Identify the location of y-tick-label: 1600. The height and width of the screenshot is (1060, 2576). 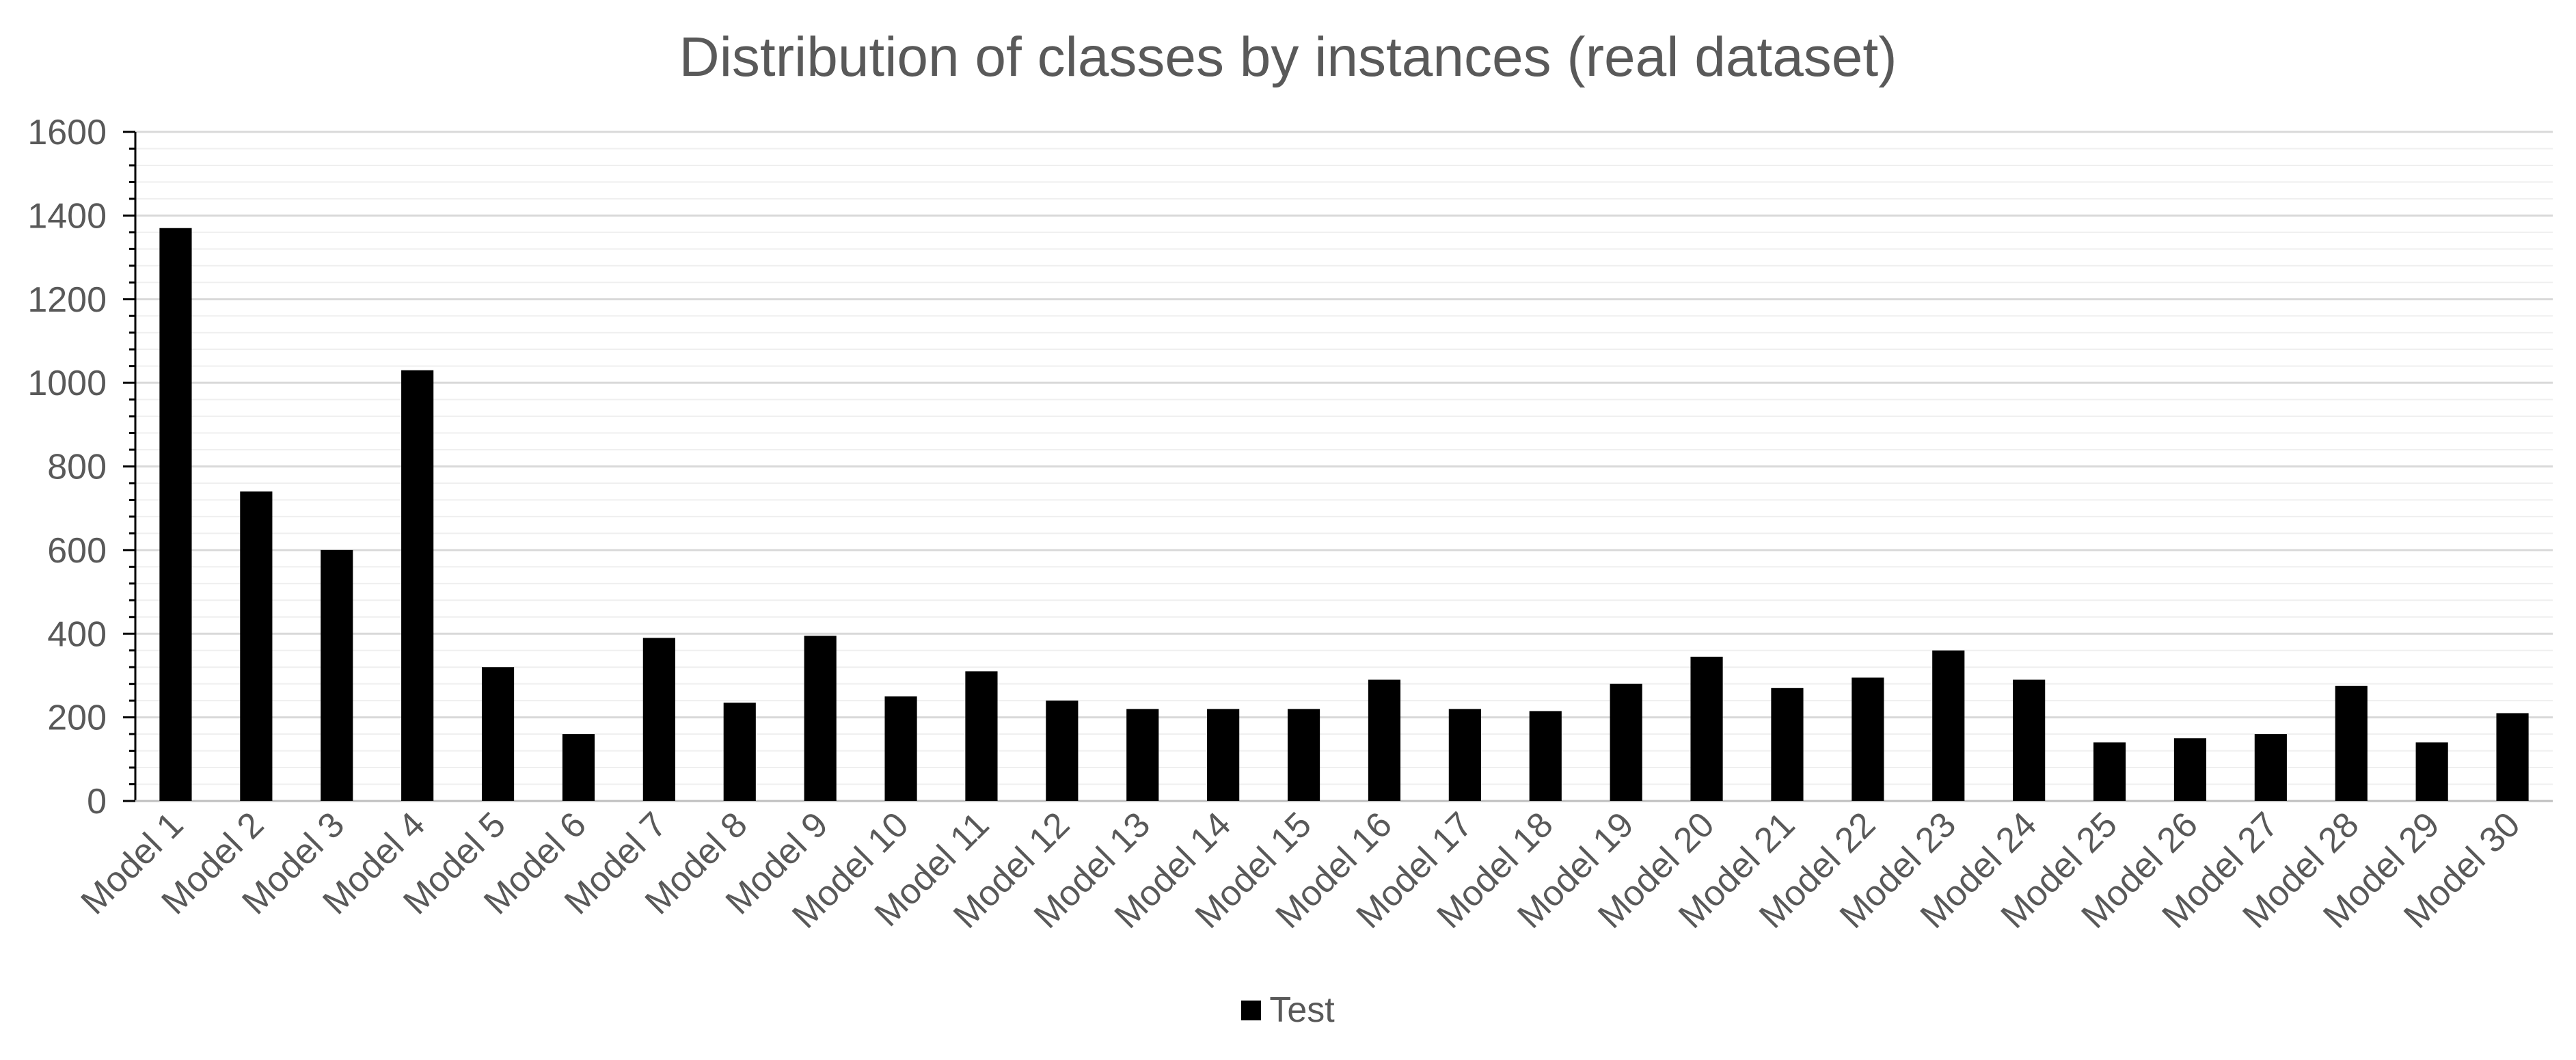
(67, 132).